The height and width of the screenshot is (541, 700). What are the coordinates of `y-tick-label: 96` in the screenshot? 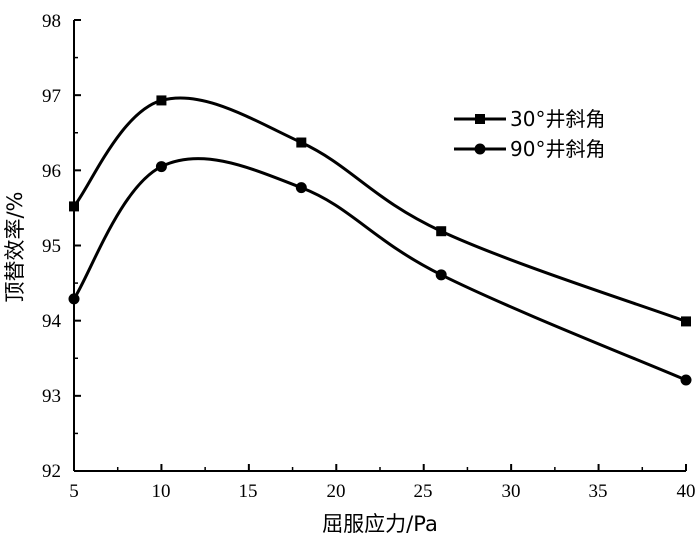 It's located at (51, 171).